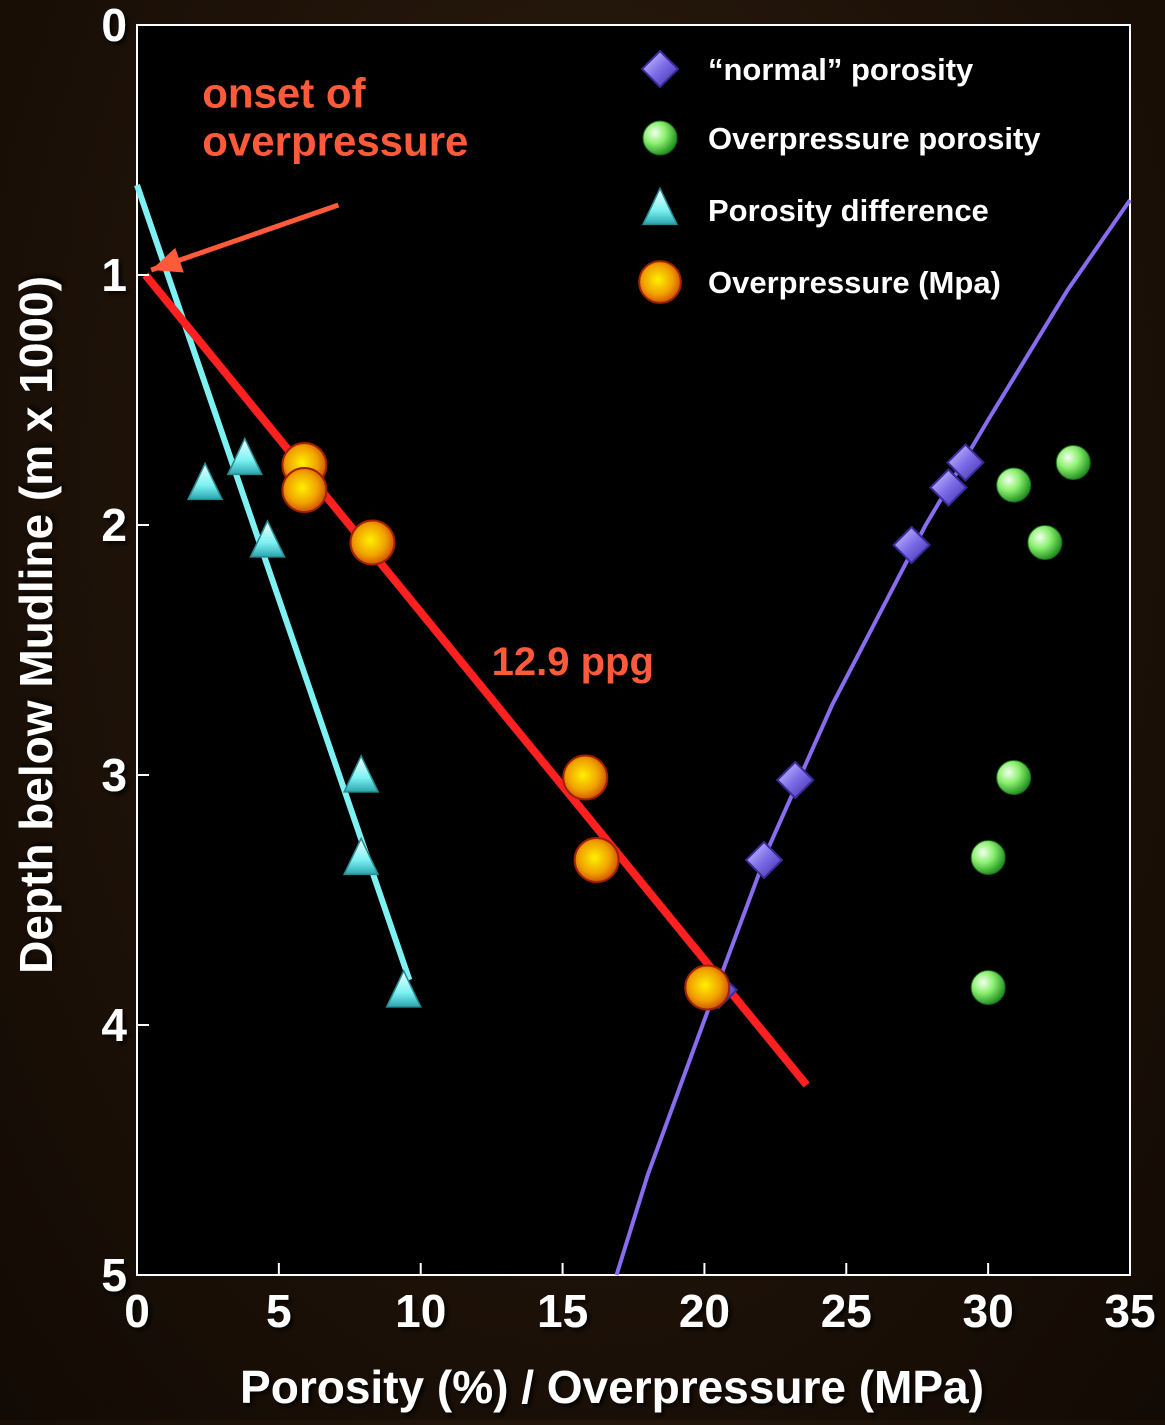 The image size is (1165, 1425). Describe the element at coordinates (114, 25) in the screenshot. I see `y-tick-label: 0` at that location.